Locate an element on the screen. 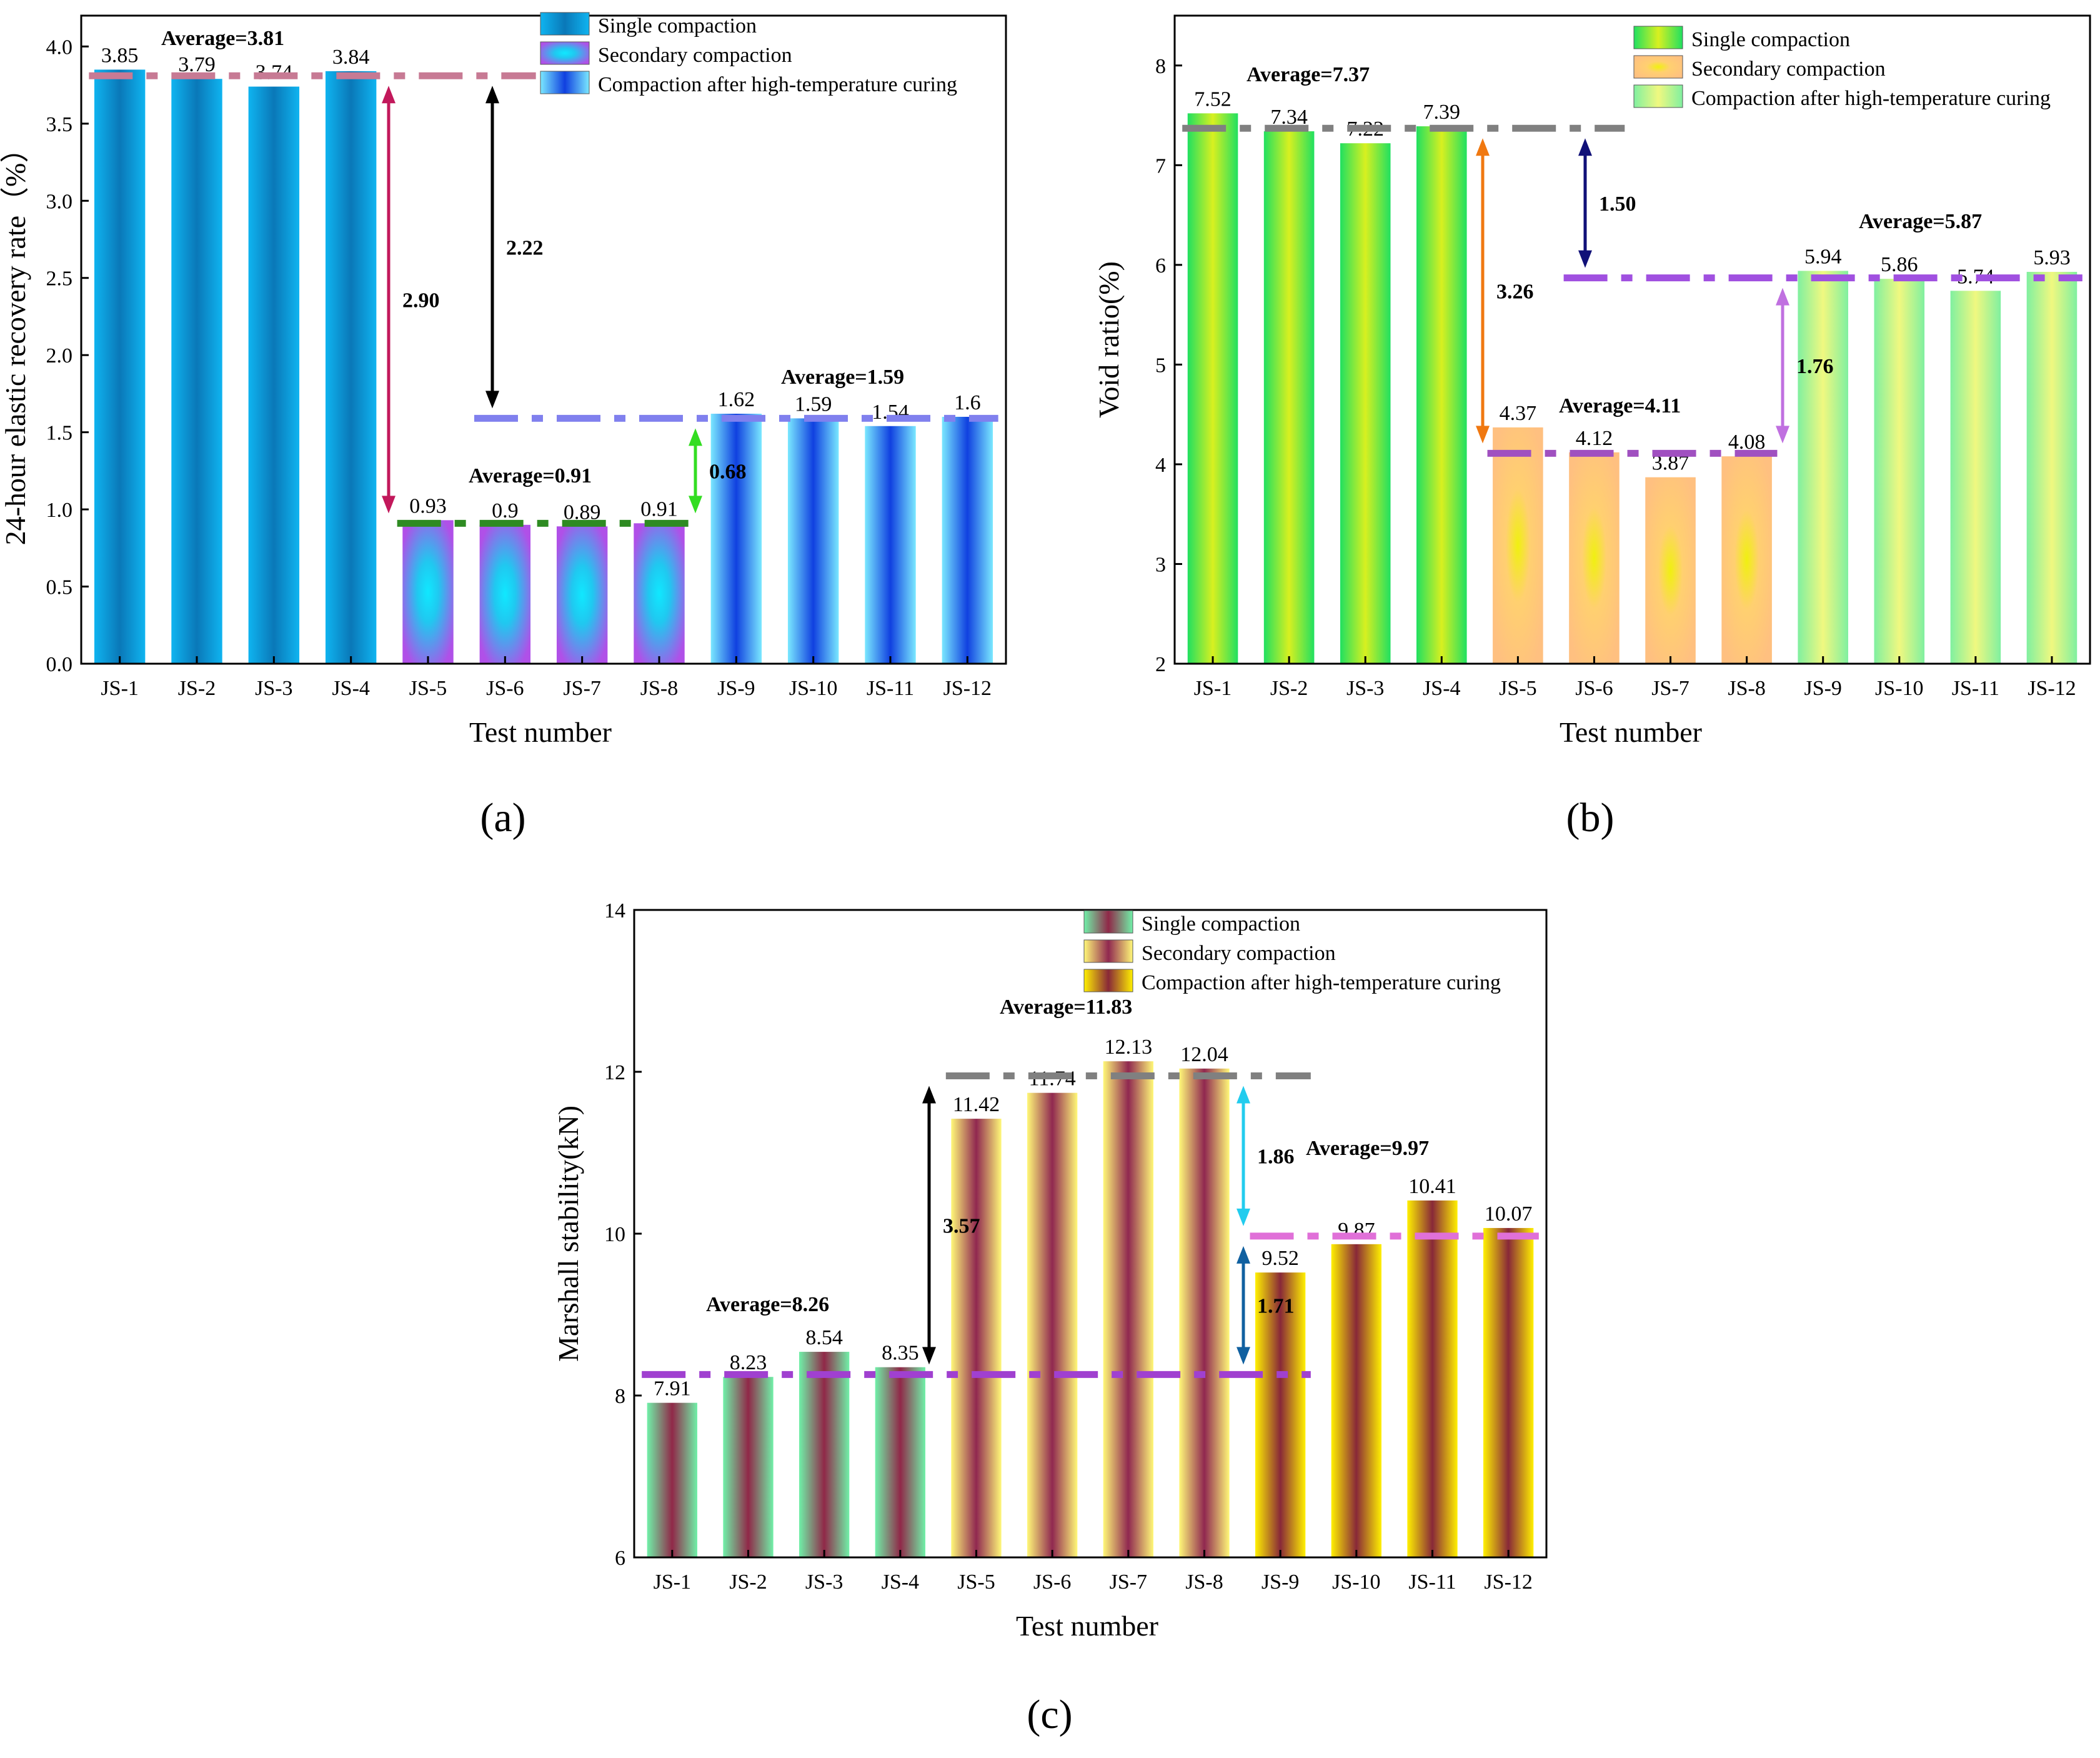 The width and height of the screenshot is (2100, 1758). average-label: Average=3.81 is located at coordinates (222, 38).